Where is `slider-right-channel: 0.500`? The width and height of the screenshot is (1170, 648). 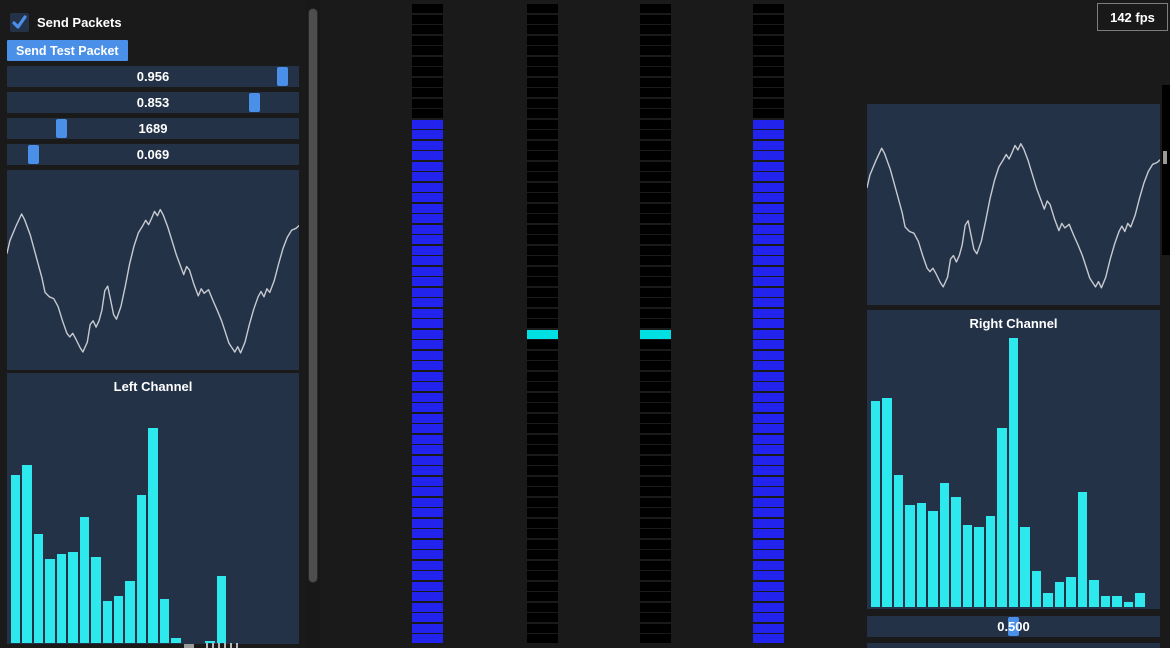
slider-right-channel: 0.500 is located at coordinates (1013, 626).